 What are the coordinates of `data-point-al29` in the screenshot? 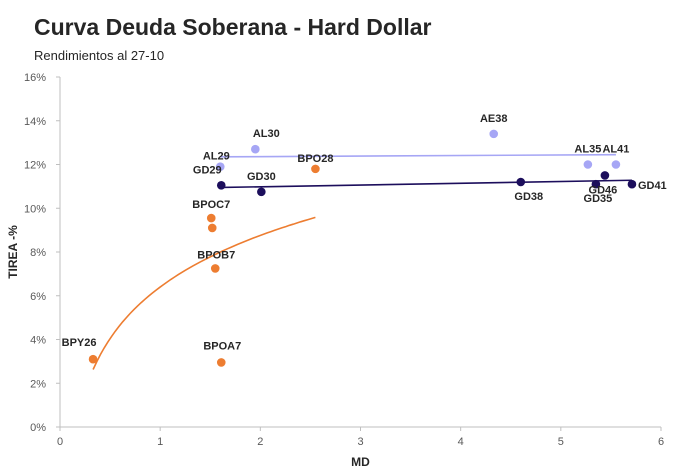 It's located at (220, 166).